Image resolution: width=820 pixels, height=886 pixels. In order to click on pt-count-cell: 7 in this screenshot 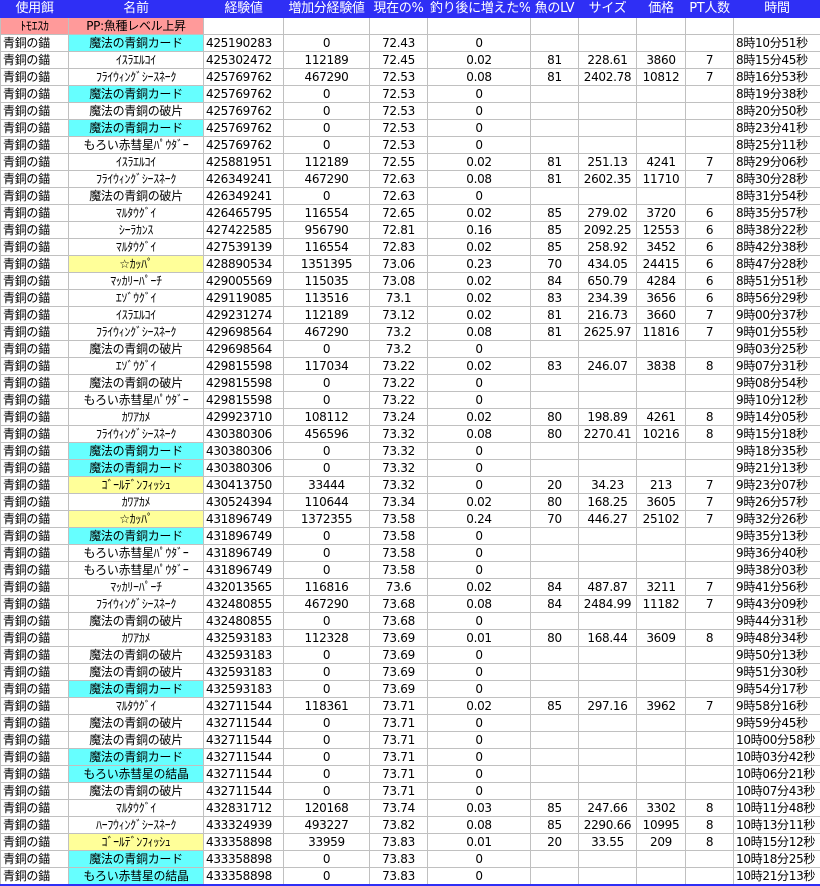, I will do `click(710, 706)`.